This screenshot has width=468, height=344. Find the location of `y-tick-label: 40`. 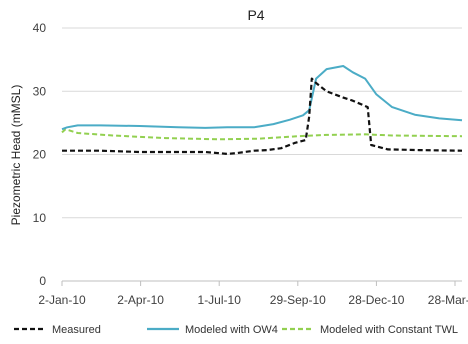

y-tick-label: 40 is located at coordinates (40, 28).